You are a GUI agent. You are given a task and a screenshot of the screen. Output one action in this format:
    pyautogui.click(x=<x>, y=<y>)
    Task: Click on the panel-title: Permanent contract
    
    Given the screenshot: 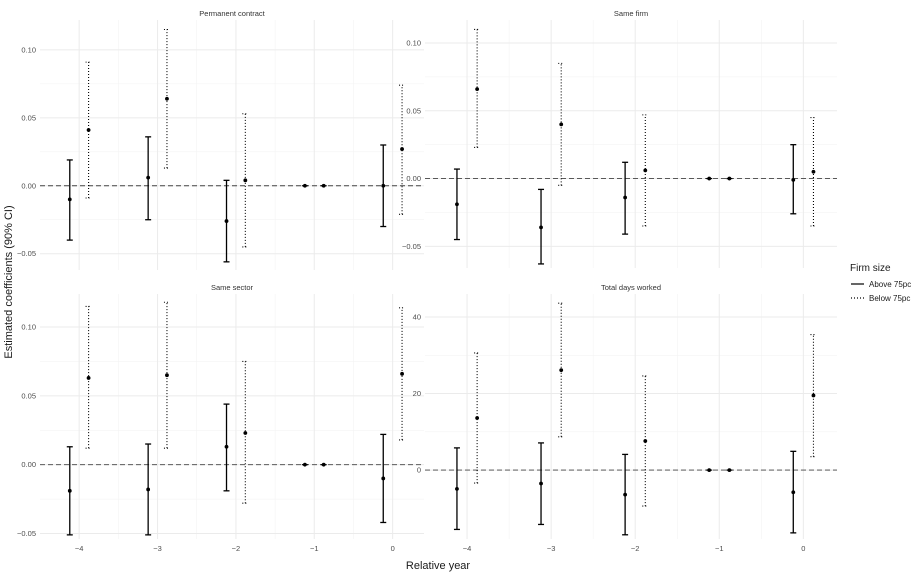 What is the action you would take?
    pyautogui.click(x=232, y=13)
    